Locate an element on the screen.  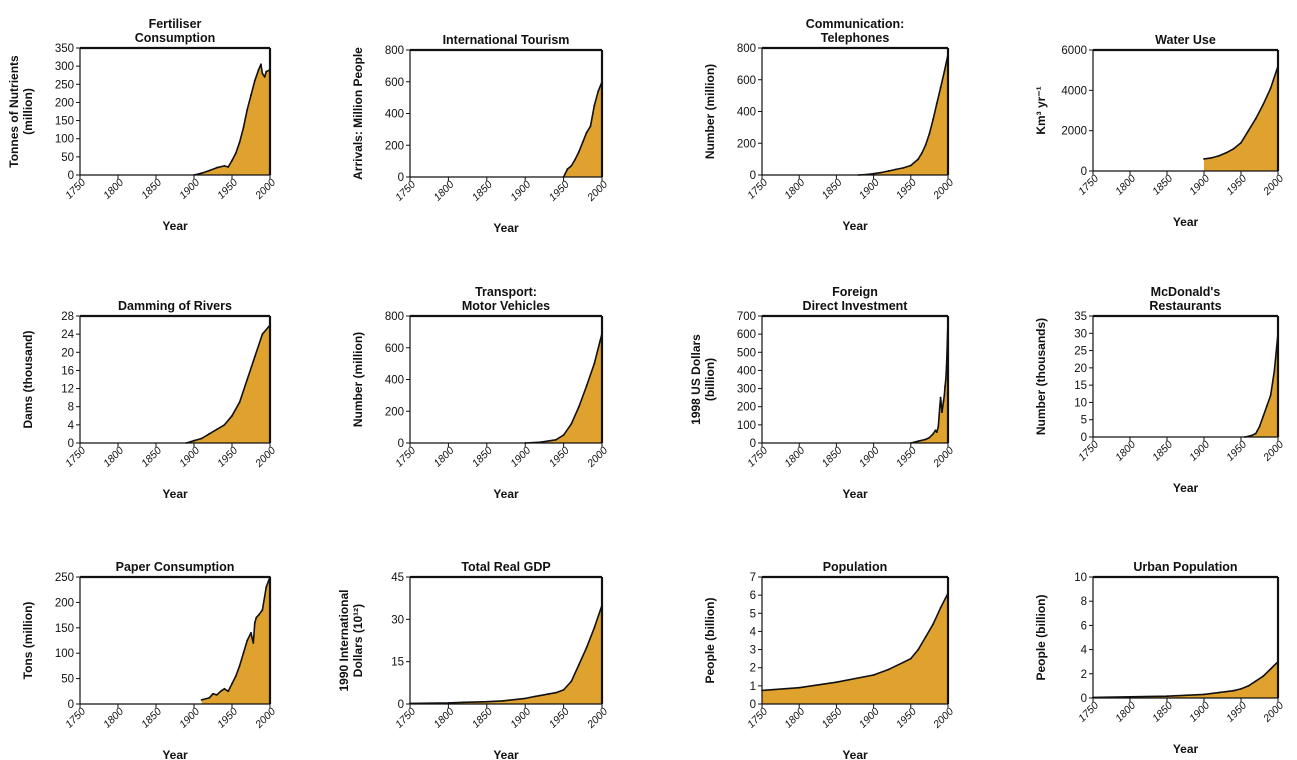
chart-title: Paper Consumption is located at coordinates (175, 567).